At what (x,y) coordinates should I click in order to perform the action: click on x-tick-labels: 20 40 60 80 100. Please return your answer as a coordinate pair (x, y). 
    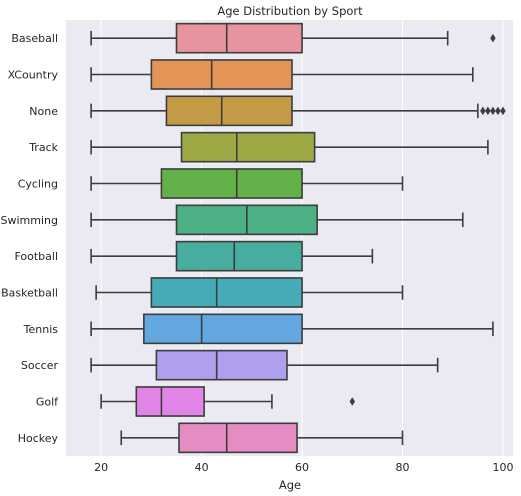
    Looking at the image, I should click on (303, 467).